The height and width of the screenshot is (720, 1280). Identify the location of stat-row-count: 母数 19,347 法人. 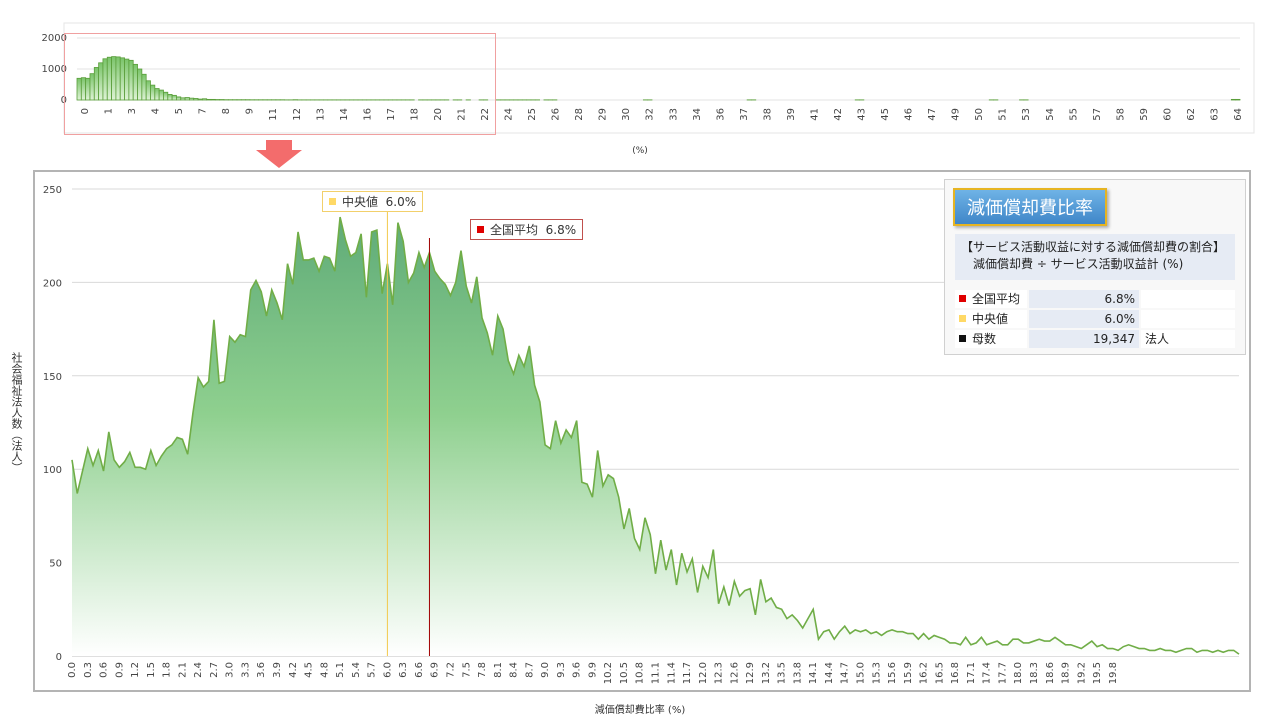
(1095, 339).